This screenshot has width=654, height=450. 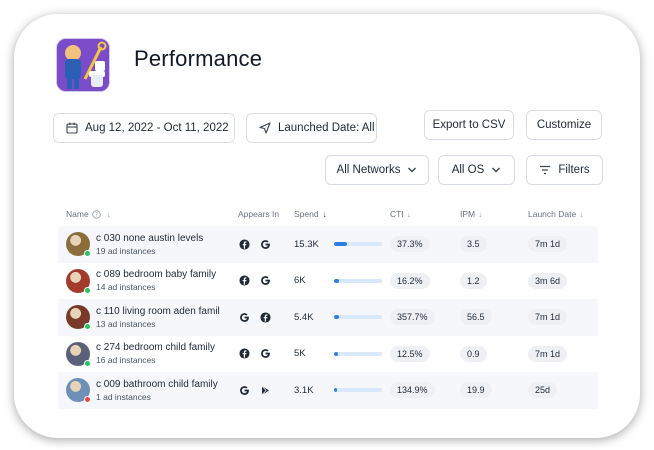 What do you see at coordinates (412, 390) in the screenshot?
I see `cti-value: 134.9%` at bounding box center [412, 390].